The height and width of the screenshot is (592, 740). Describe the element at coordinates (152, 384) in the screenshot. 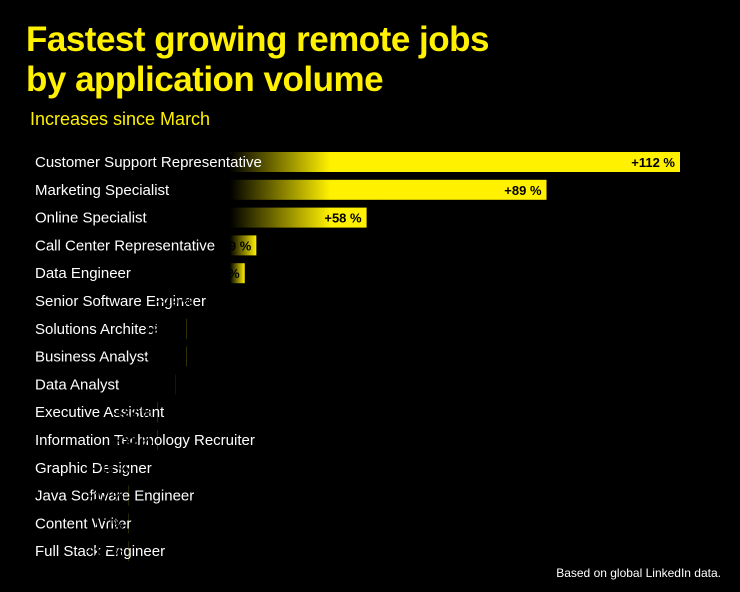

I see `value-label: +25 %` at that location.